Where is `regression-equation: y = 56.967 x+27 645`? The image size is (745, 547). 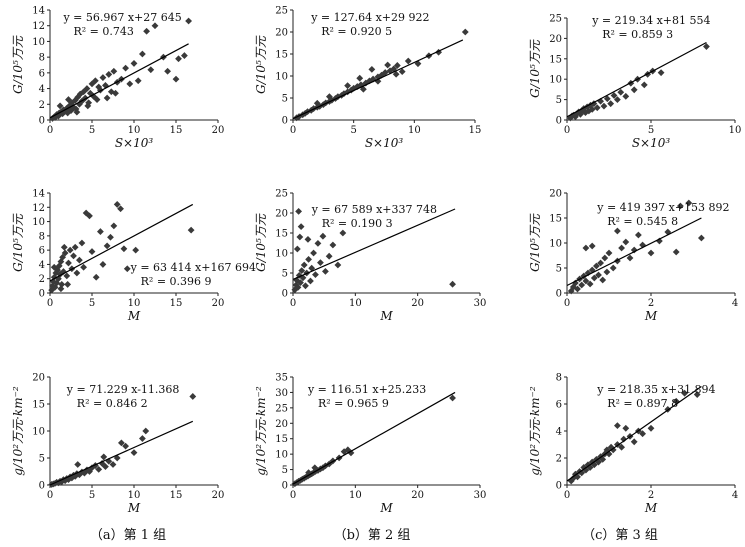
regression-equation: y = 56.967 x+27 645 is located at coordinates (121, 17).